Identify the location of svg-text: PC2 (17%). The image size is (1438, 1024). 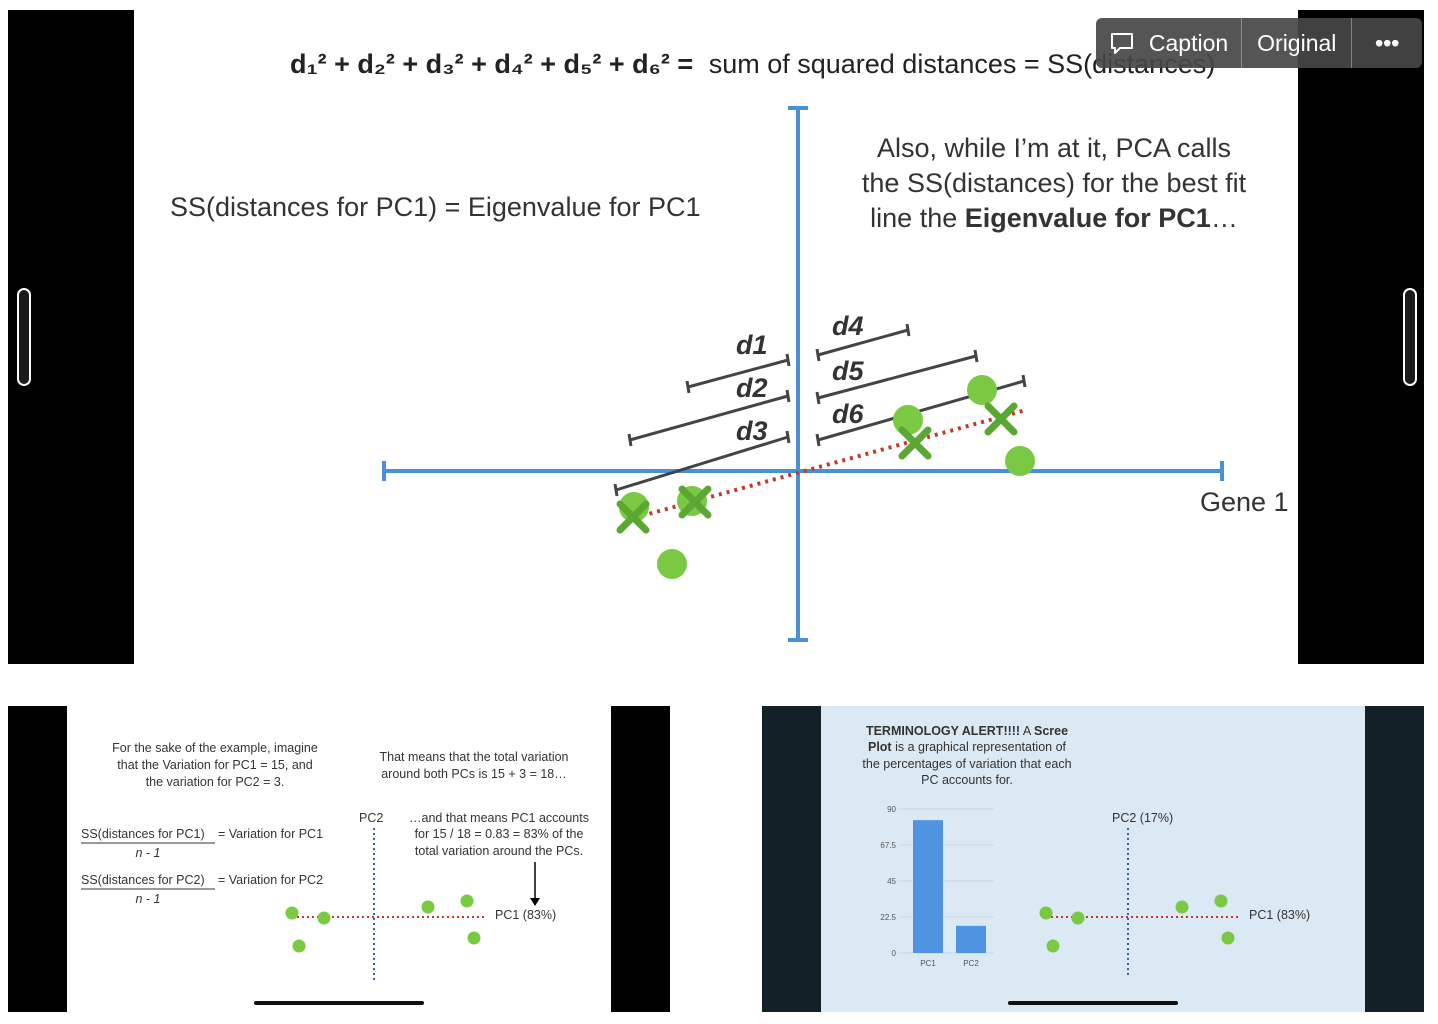
(1142, 818).